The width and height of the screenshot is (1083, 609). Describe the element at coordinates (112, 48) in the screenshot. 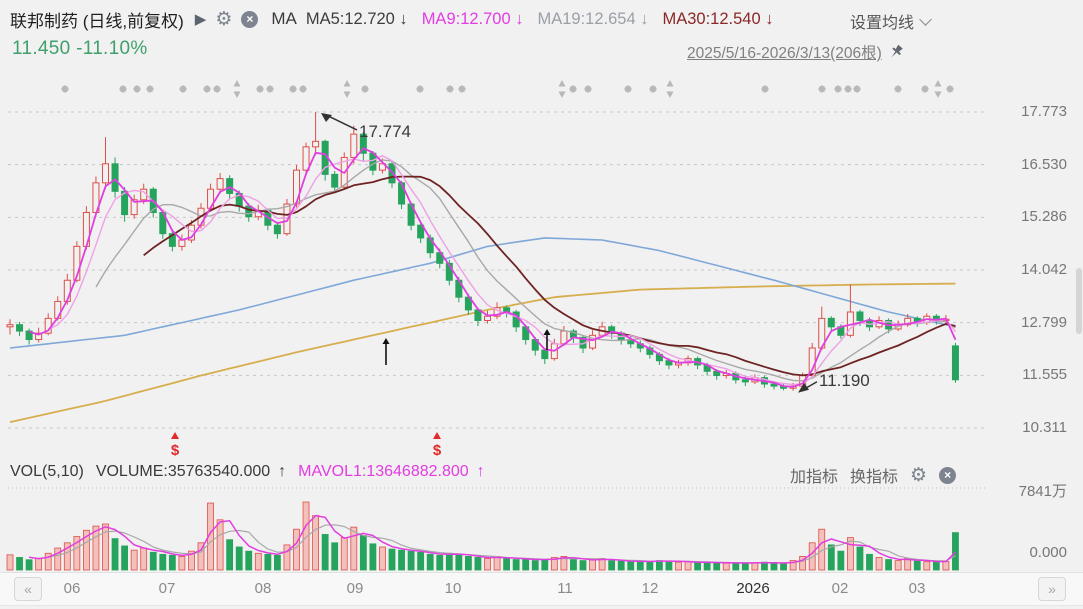

I see `change-percent: -11.10%` at that location.